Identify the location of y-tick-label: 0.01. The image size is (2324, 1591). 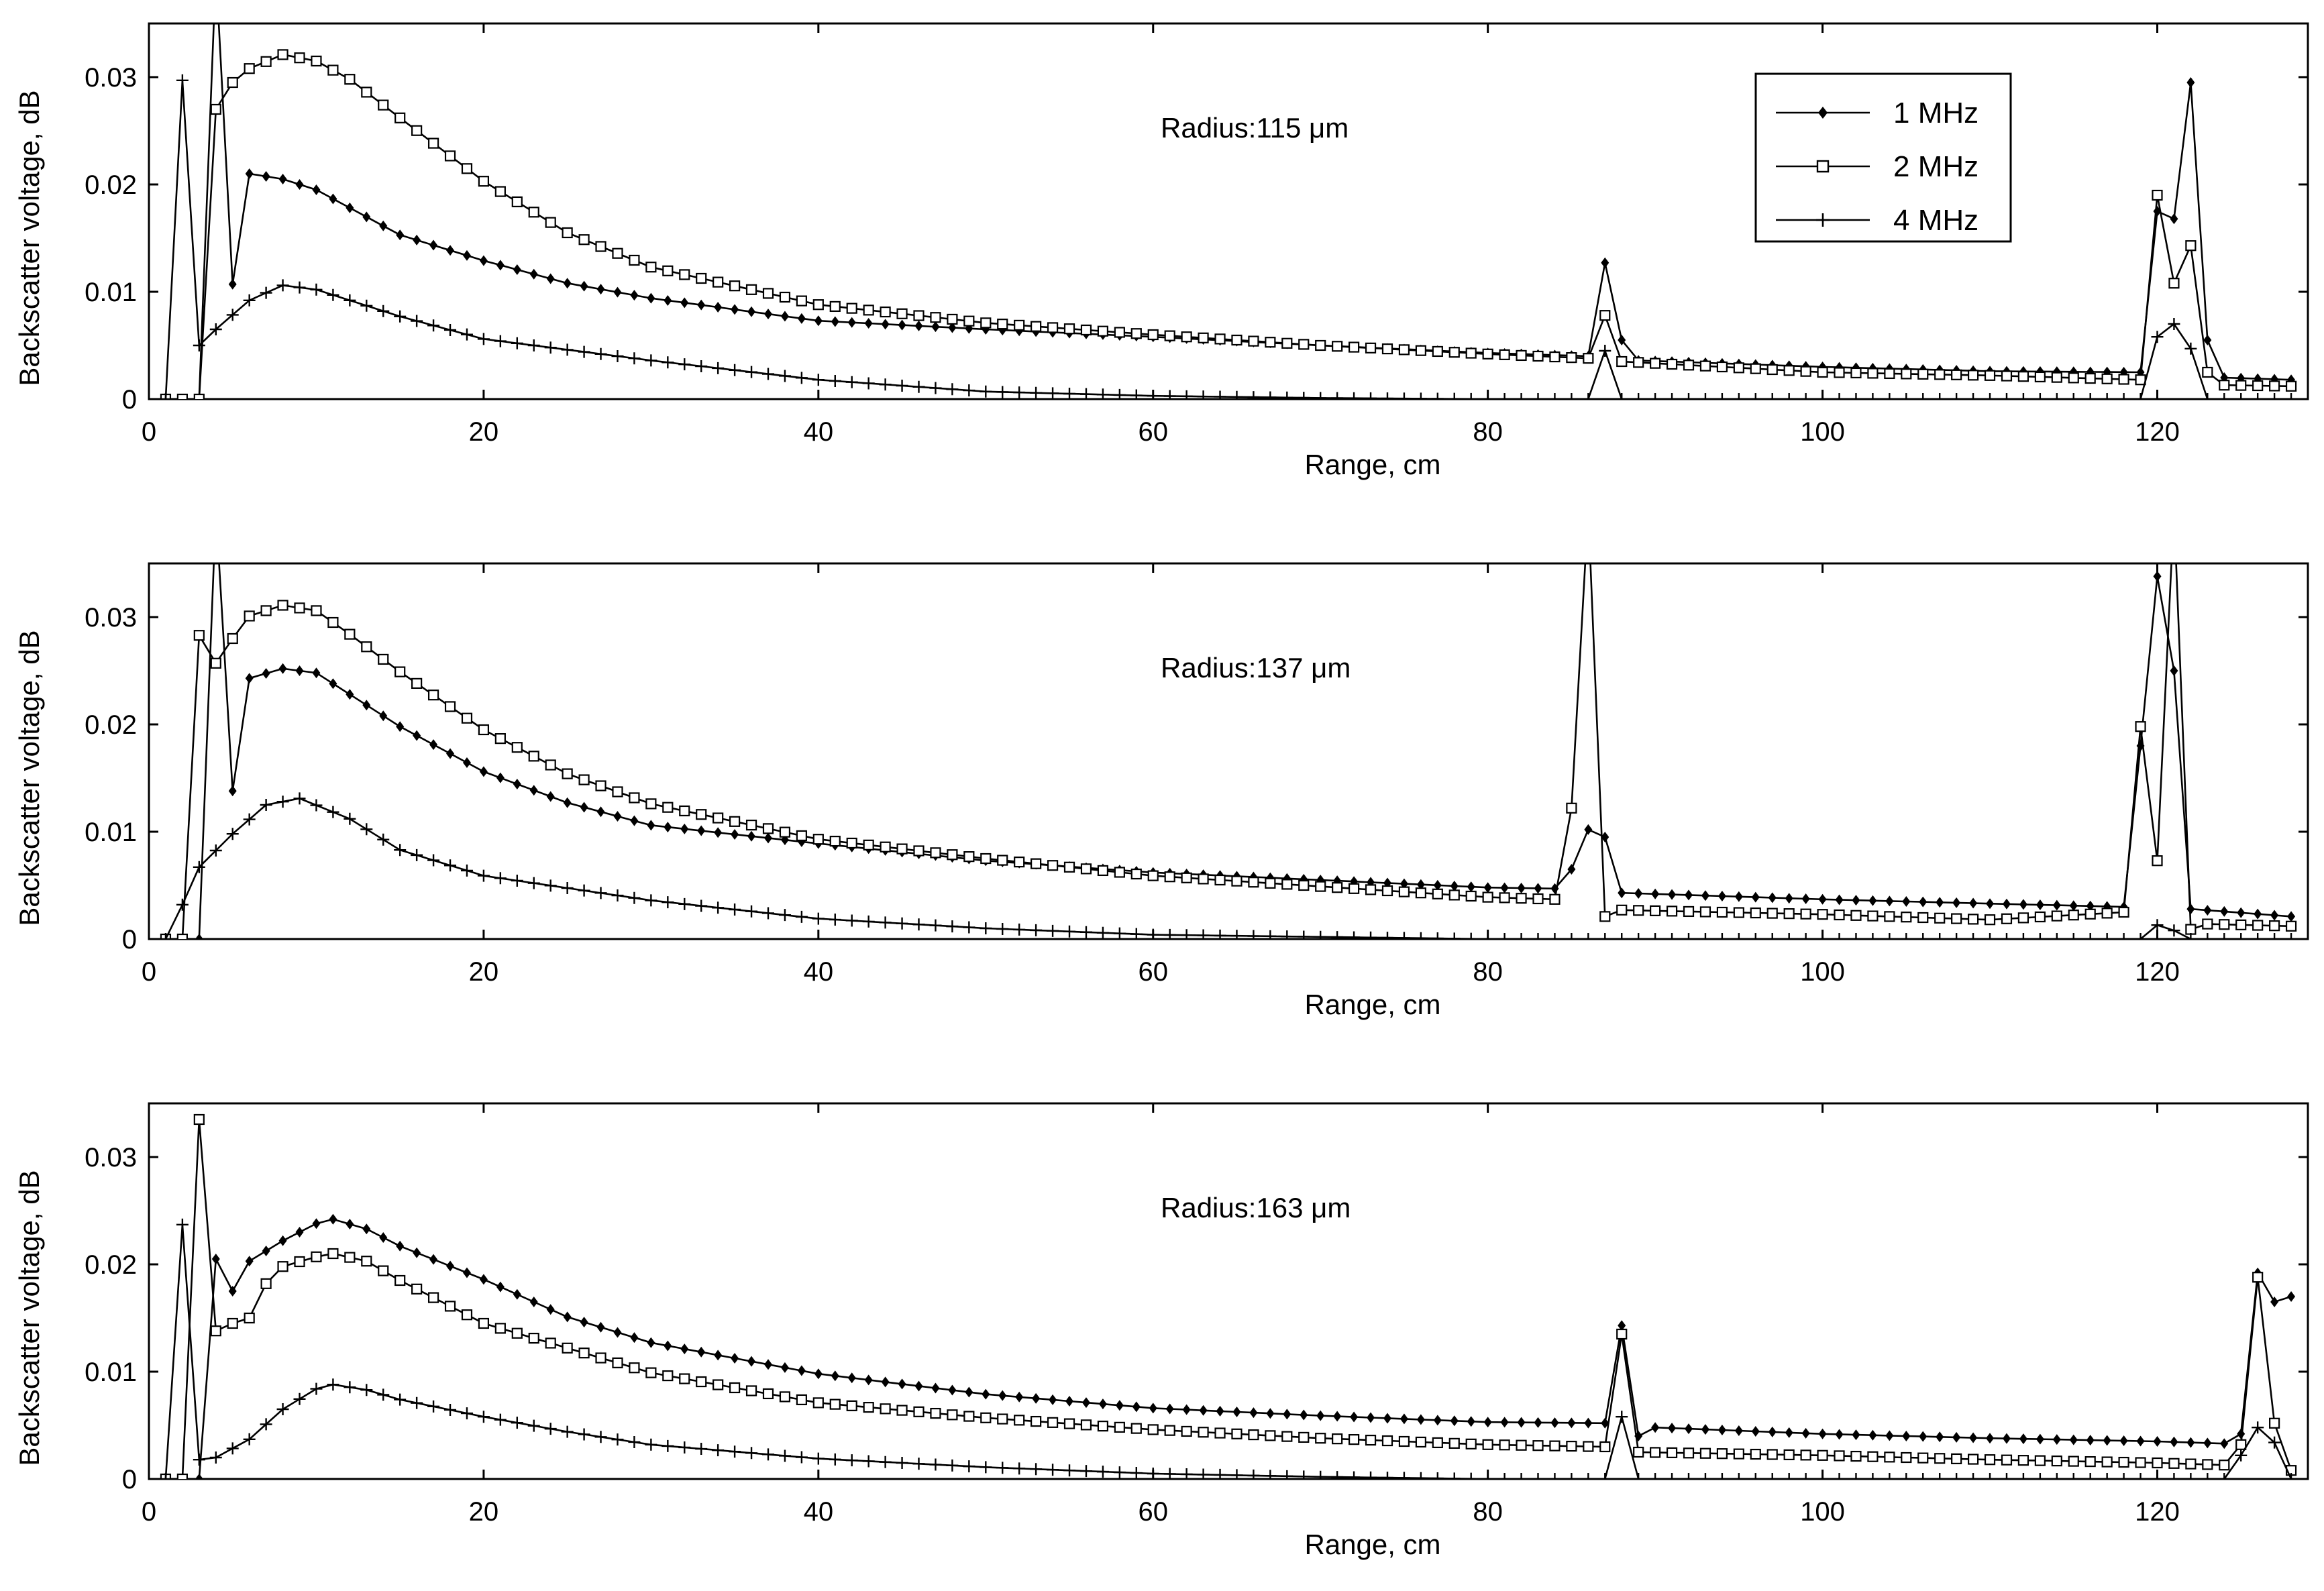
(111, 1372).